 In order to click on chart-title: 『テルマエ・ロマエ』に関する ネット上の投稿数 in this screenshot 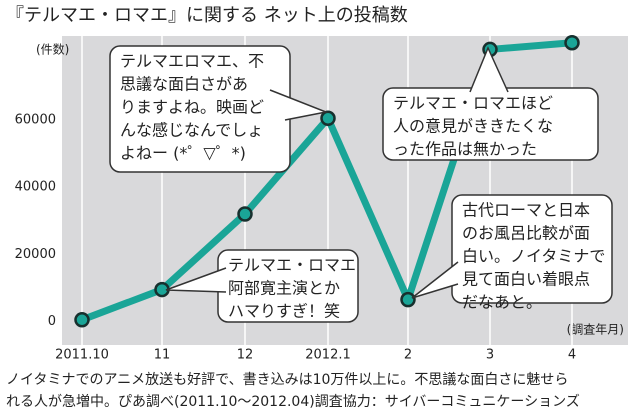, I will do `click(207, 15)`.